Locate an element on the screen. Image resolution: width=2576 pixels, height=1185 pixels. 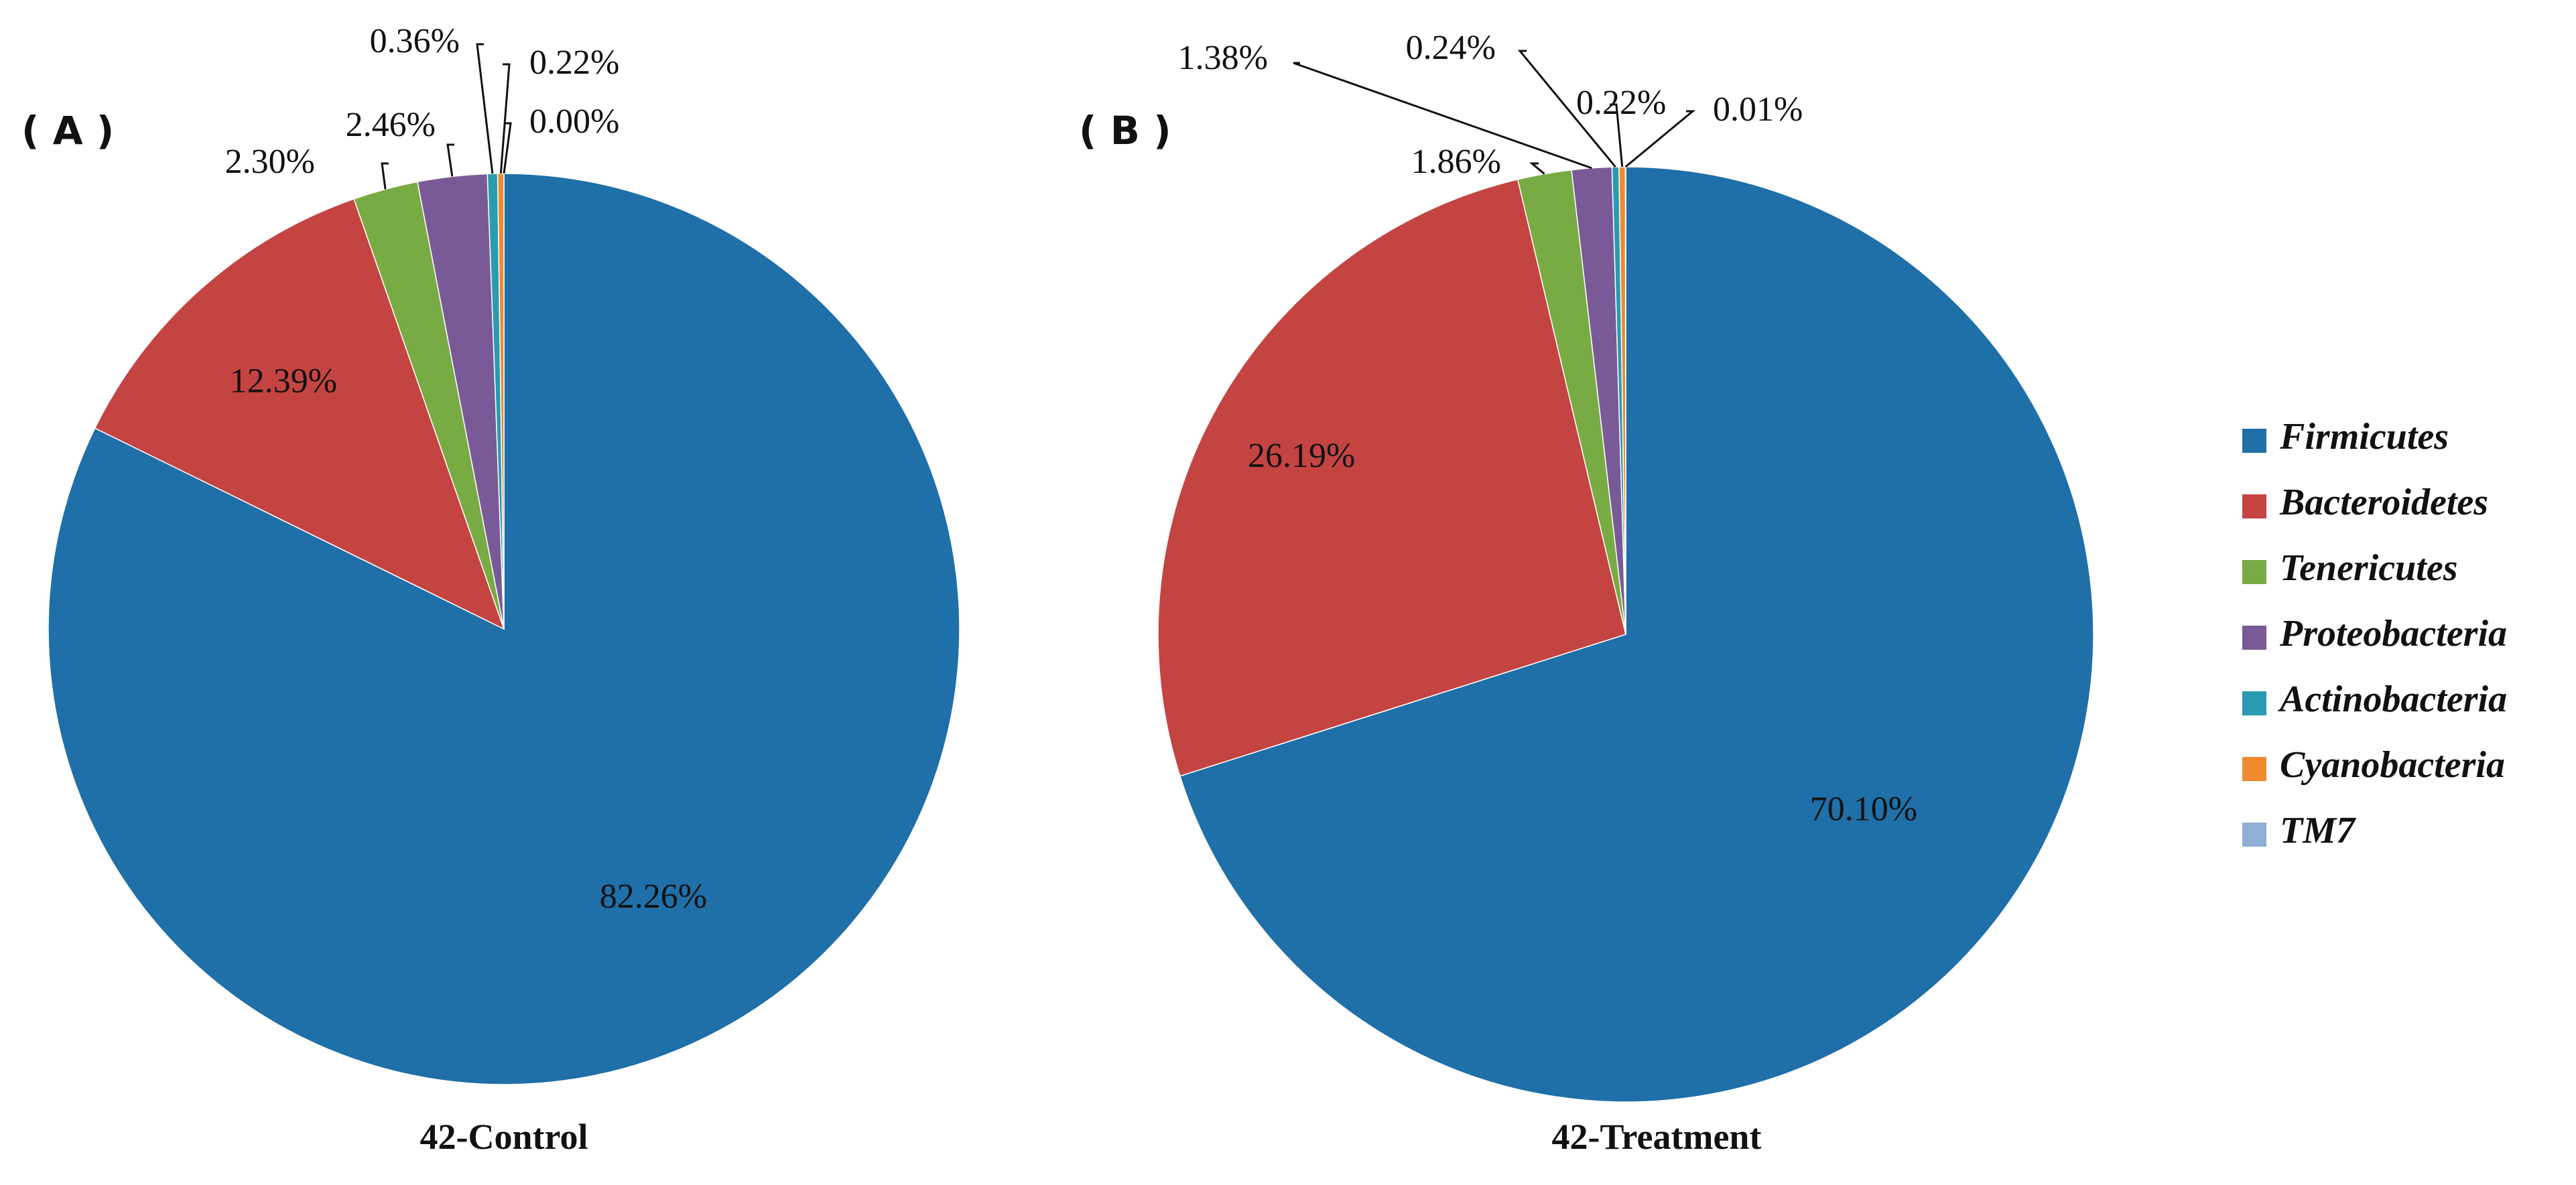
pie-label-control-firmicutes: 82.26% is located at coordinates (653, 897).